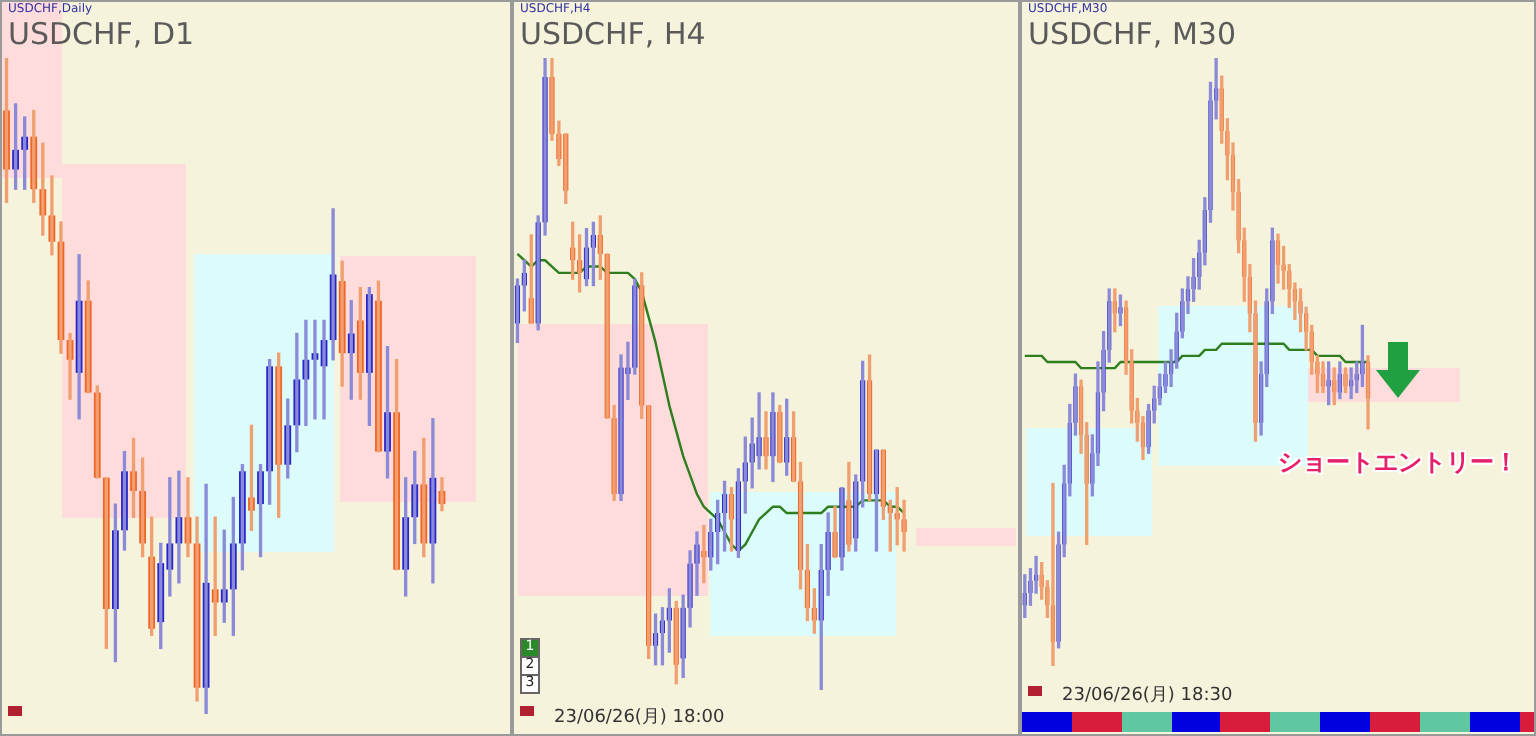  What do you see at coordinates (1147, 697) in the screenshot?
I see `text: 23/06/26(月) 18:30` at bounding box center [1147, 697].